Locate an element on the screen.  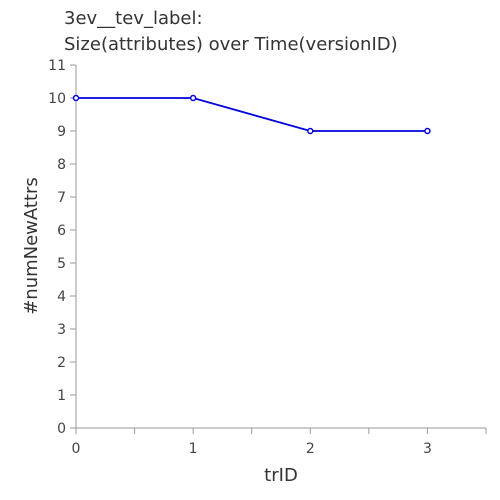
y-tick-label: 11 is located at coordinates (57, 66).